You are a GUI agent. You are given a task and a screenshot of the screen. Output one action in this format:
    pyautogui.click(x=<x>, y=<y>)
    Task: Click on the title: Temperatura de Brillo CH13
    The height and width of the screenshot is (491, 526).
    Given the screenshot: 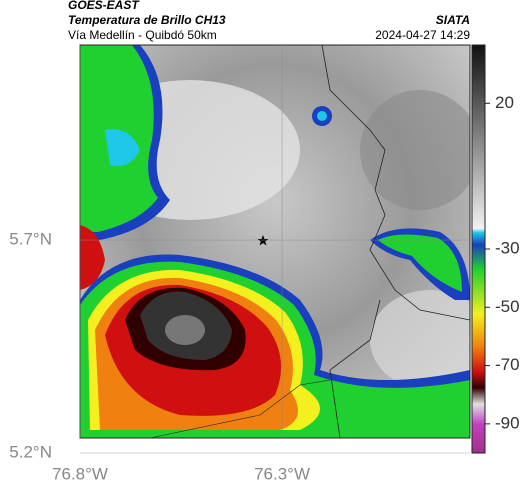 What is the action you would take?
    pyautogui.click(x=147, y=20)
    